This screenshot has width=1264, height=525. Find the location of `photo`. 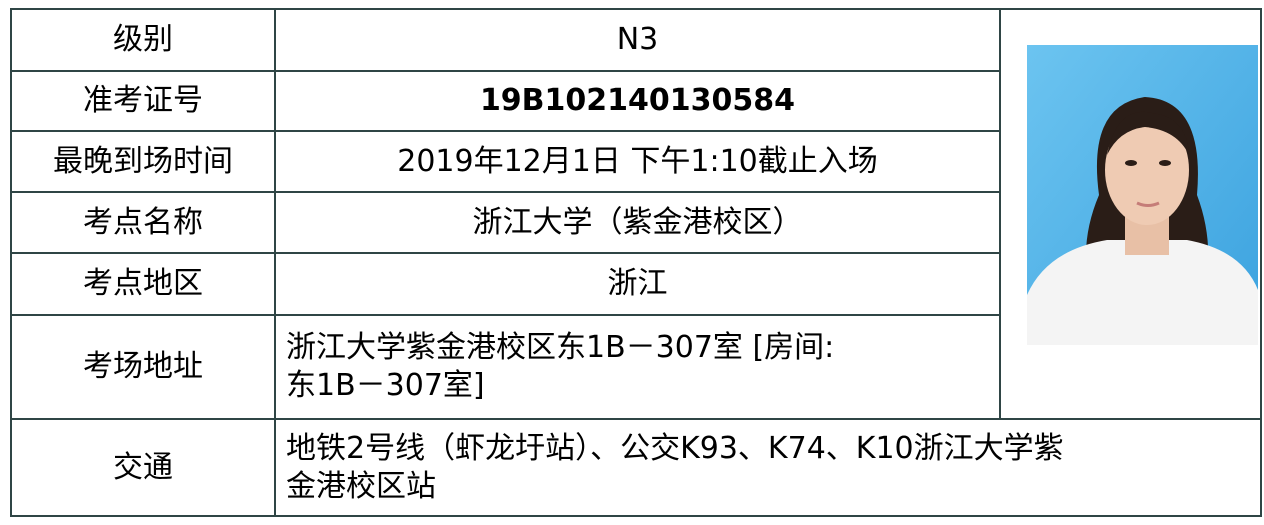

photo is located at coordinates (1142, 195).